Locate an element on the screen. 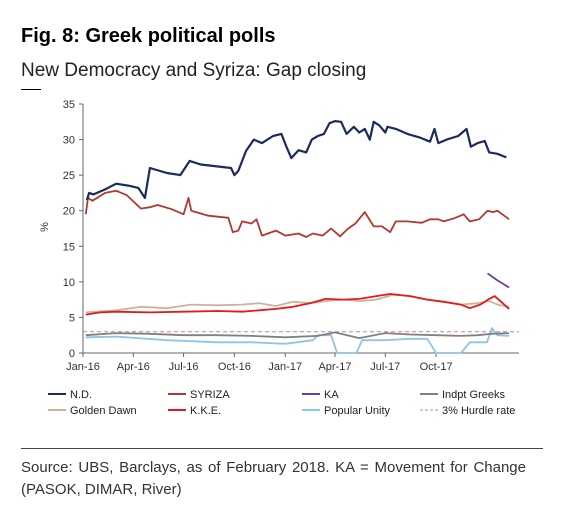 The height and width of the screenshot is (515, 564). series-line-indpt-greeks is located at coordinates (297, 335).